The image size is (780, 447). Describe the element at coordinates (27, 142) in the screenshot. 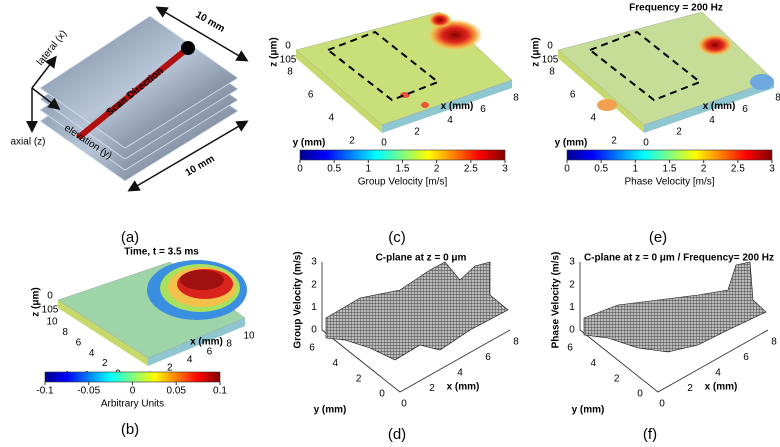

I see `axial-label: axial (z)` at that location.